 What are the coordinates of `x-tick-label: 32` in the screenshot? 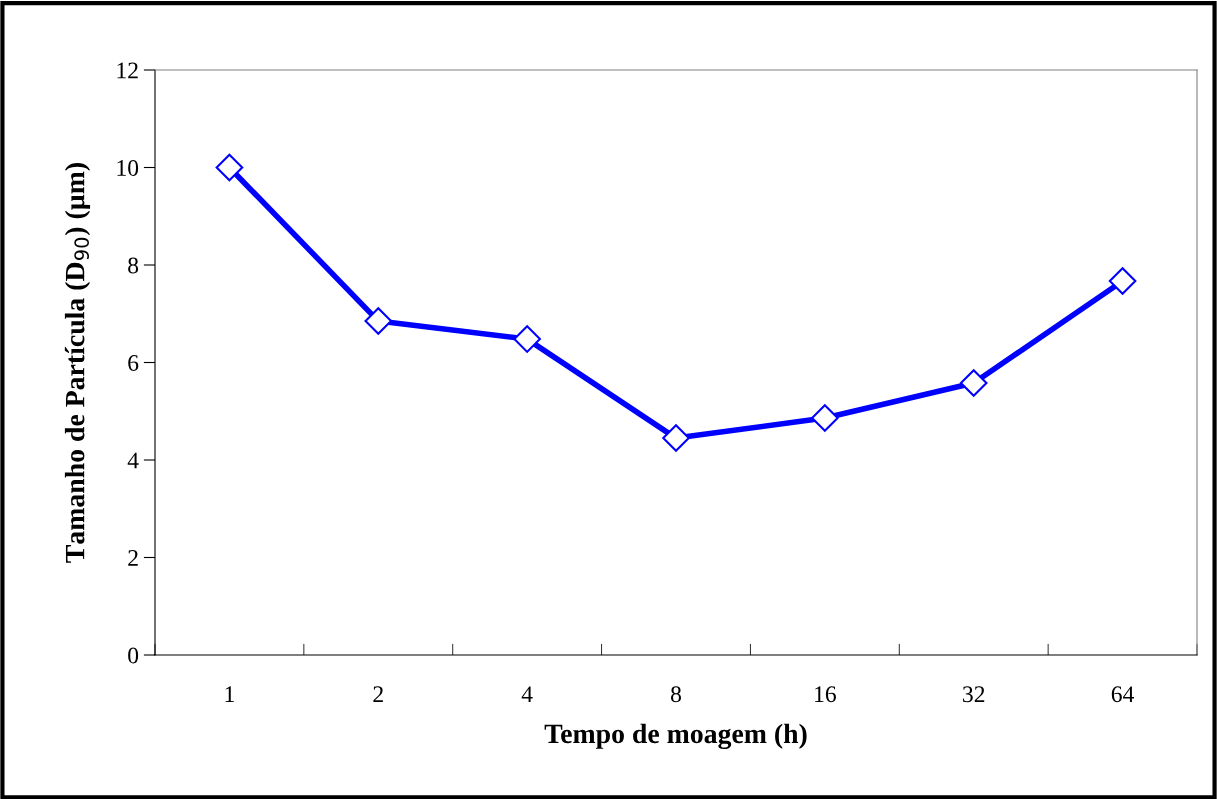 It's located at (974, 694).